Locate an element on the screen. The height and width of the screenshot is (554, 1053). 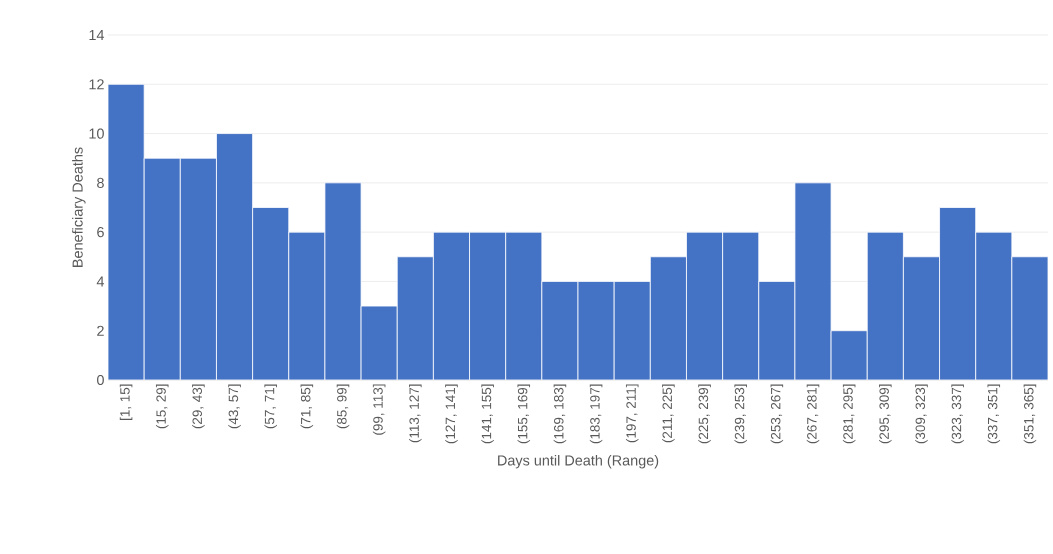
x-tick-label: (351, 365] is located at coordinates (1030, 414).